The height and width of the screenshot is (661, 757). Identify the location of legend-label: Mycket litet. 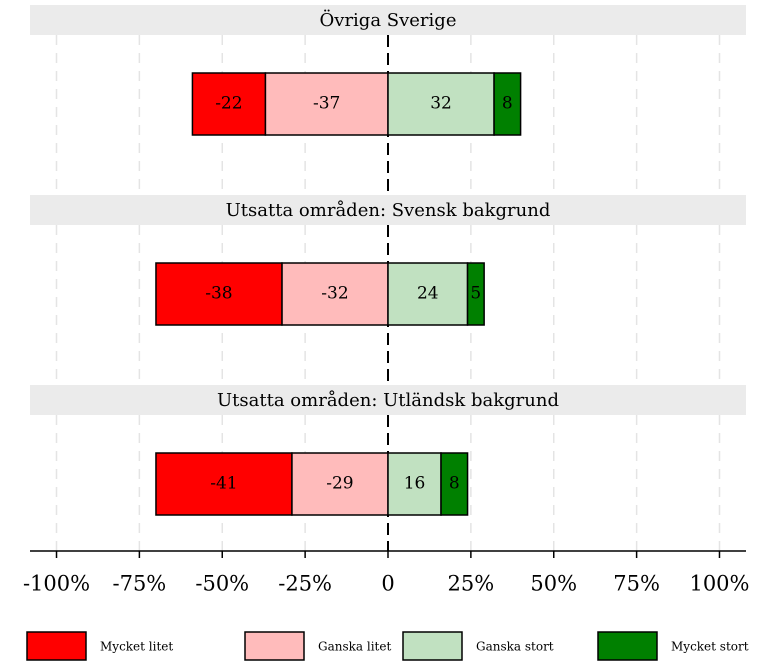
(136, 647).